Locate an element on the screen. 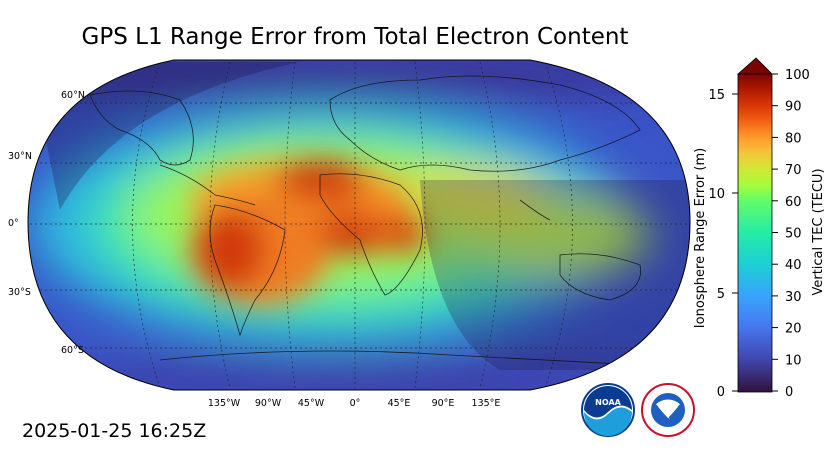  right-tick-20: 20 is located at coordinates (793, 329).